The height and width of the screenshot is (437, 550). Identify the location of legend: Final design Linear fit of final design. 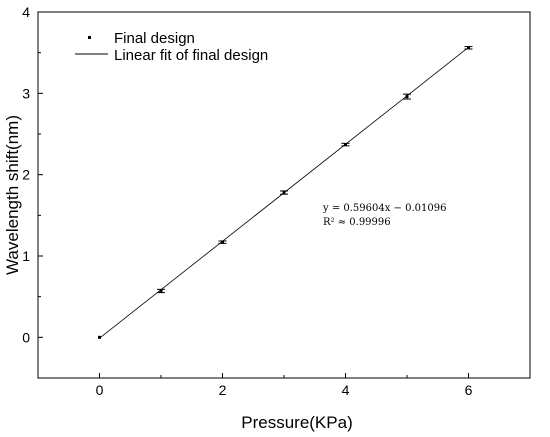
(171, 47).